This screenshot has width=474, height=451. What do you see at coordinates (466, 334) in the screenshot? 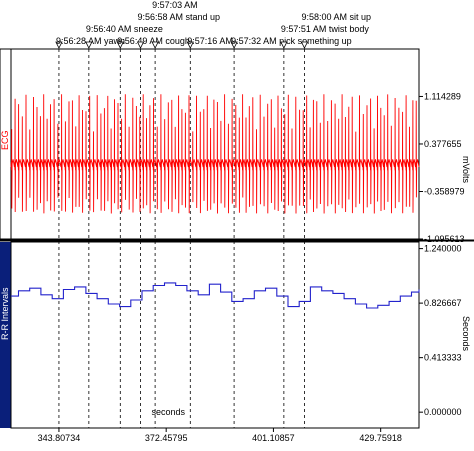
I see `rr-unit-label: Seconds` at bounding box center [466, 334].